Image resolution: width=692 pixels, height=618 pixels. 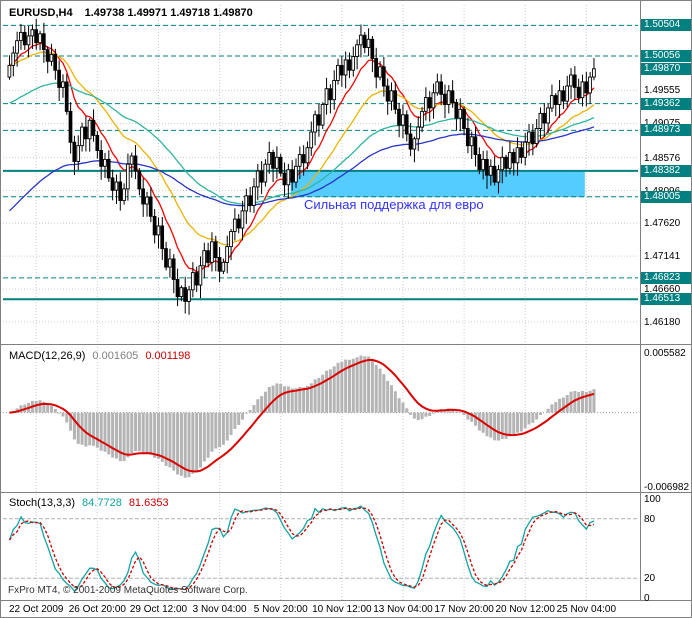 I want to click on price-level-badge: 1.50504, so click(x=666, y=25).